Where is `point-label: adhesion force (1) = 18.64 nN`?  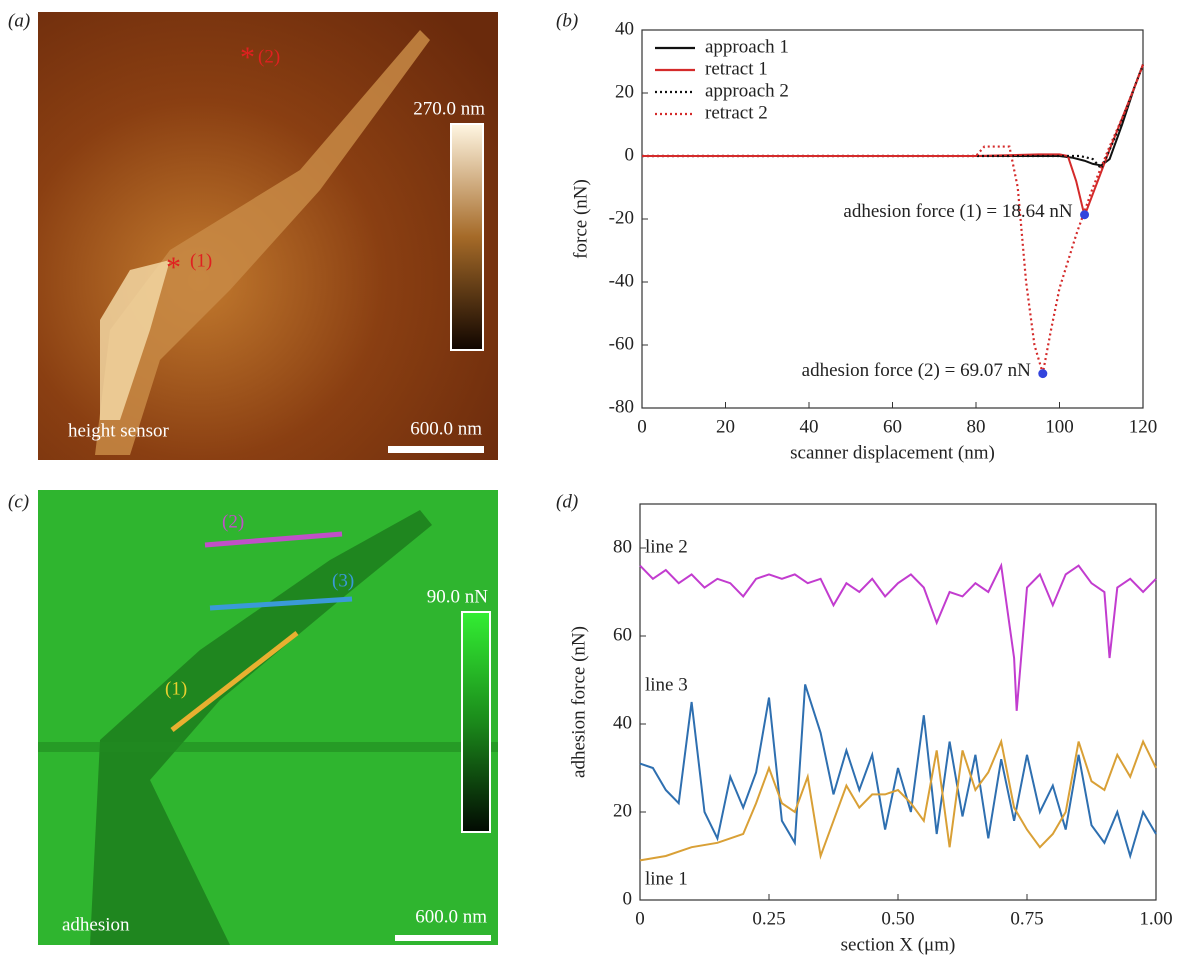 point-label: adhesion force (1) = 18.64 nN is located at coordinates (957, 211).